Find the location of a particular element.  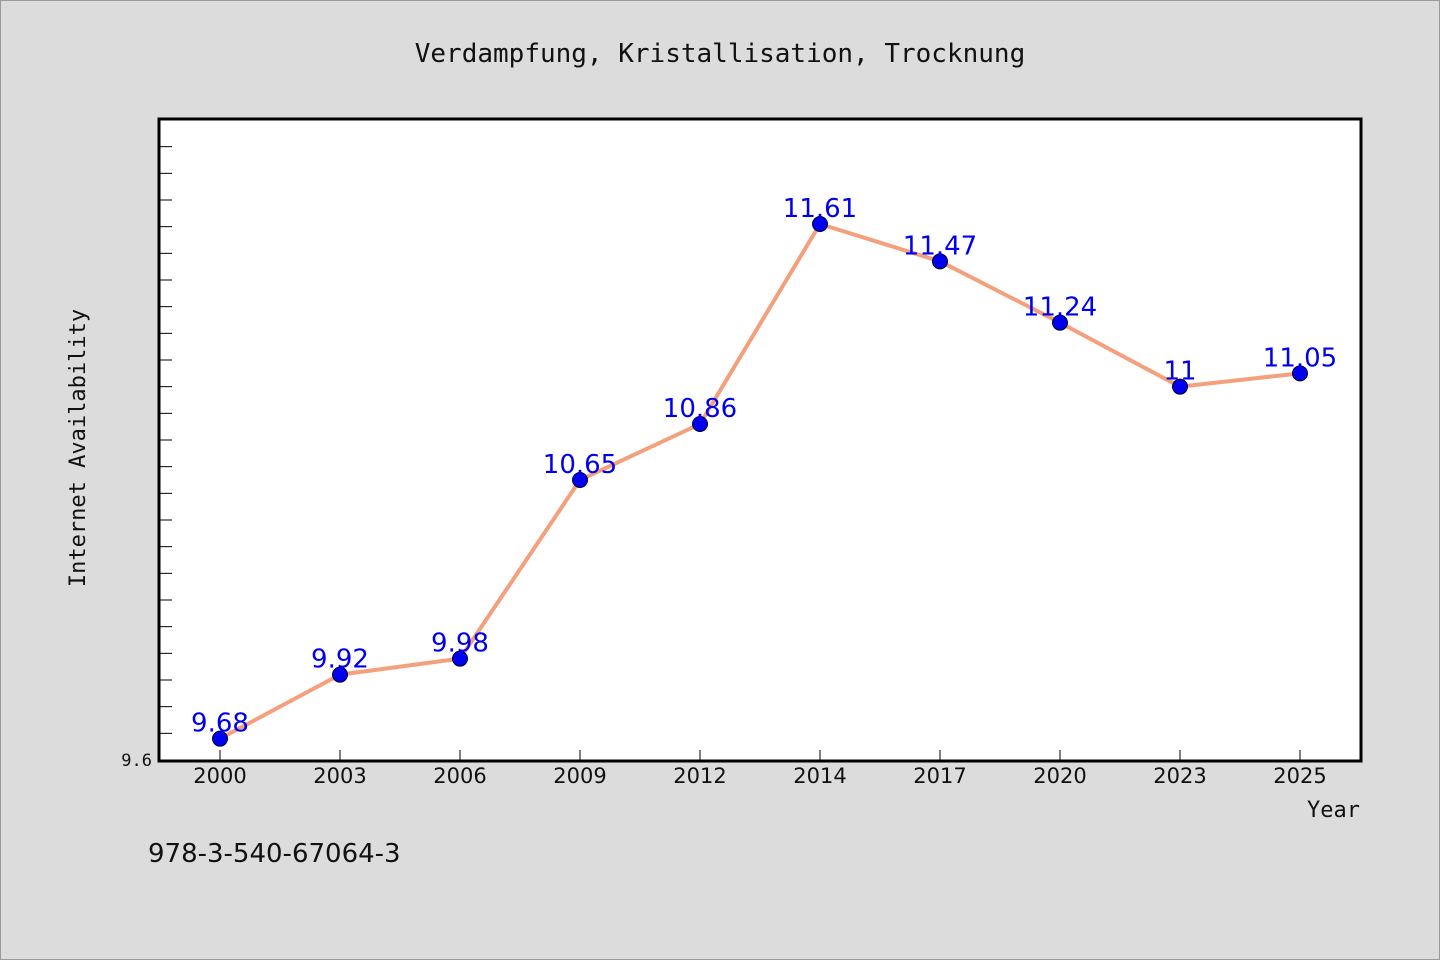

data-label: 10.86 is located at coordinates (700, 409).